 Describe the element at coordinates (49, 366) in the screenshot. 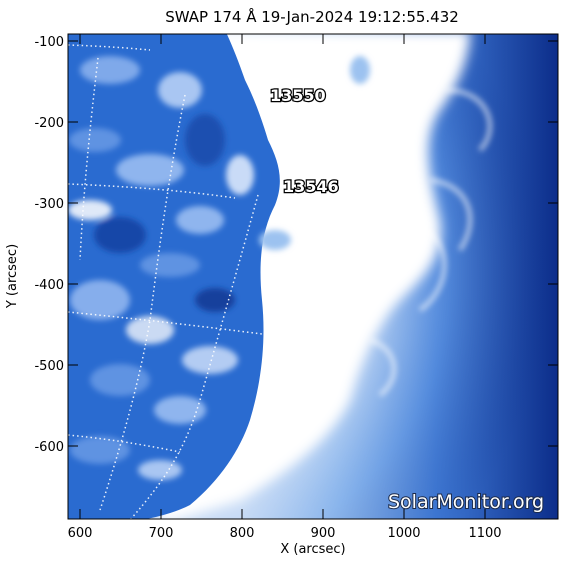

I see `y-tick-label: -500` at that location.